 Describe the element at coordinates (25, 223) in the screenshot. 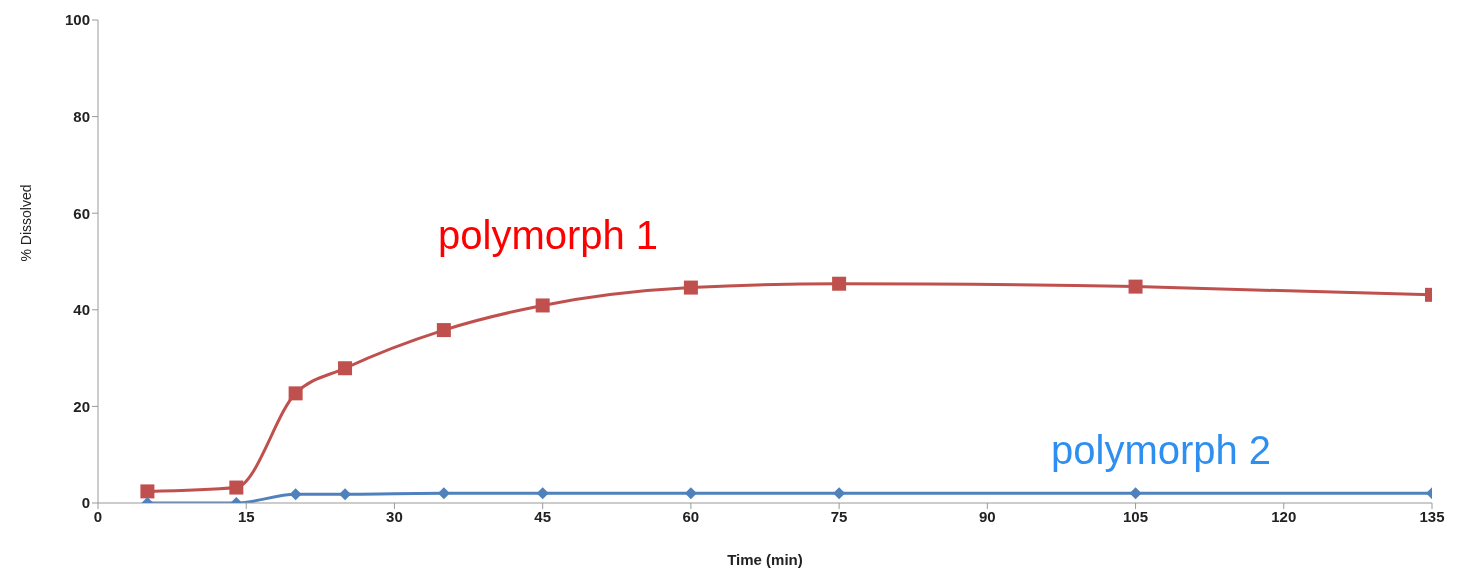

I see `y-axis-title: % Dissolved` at that location.